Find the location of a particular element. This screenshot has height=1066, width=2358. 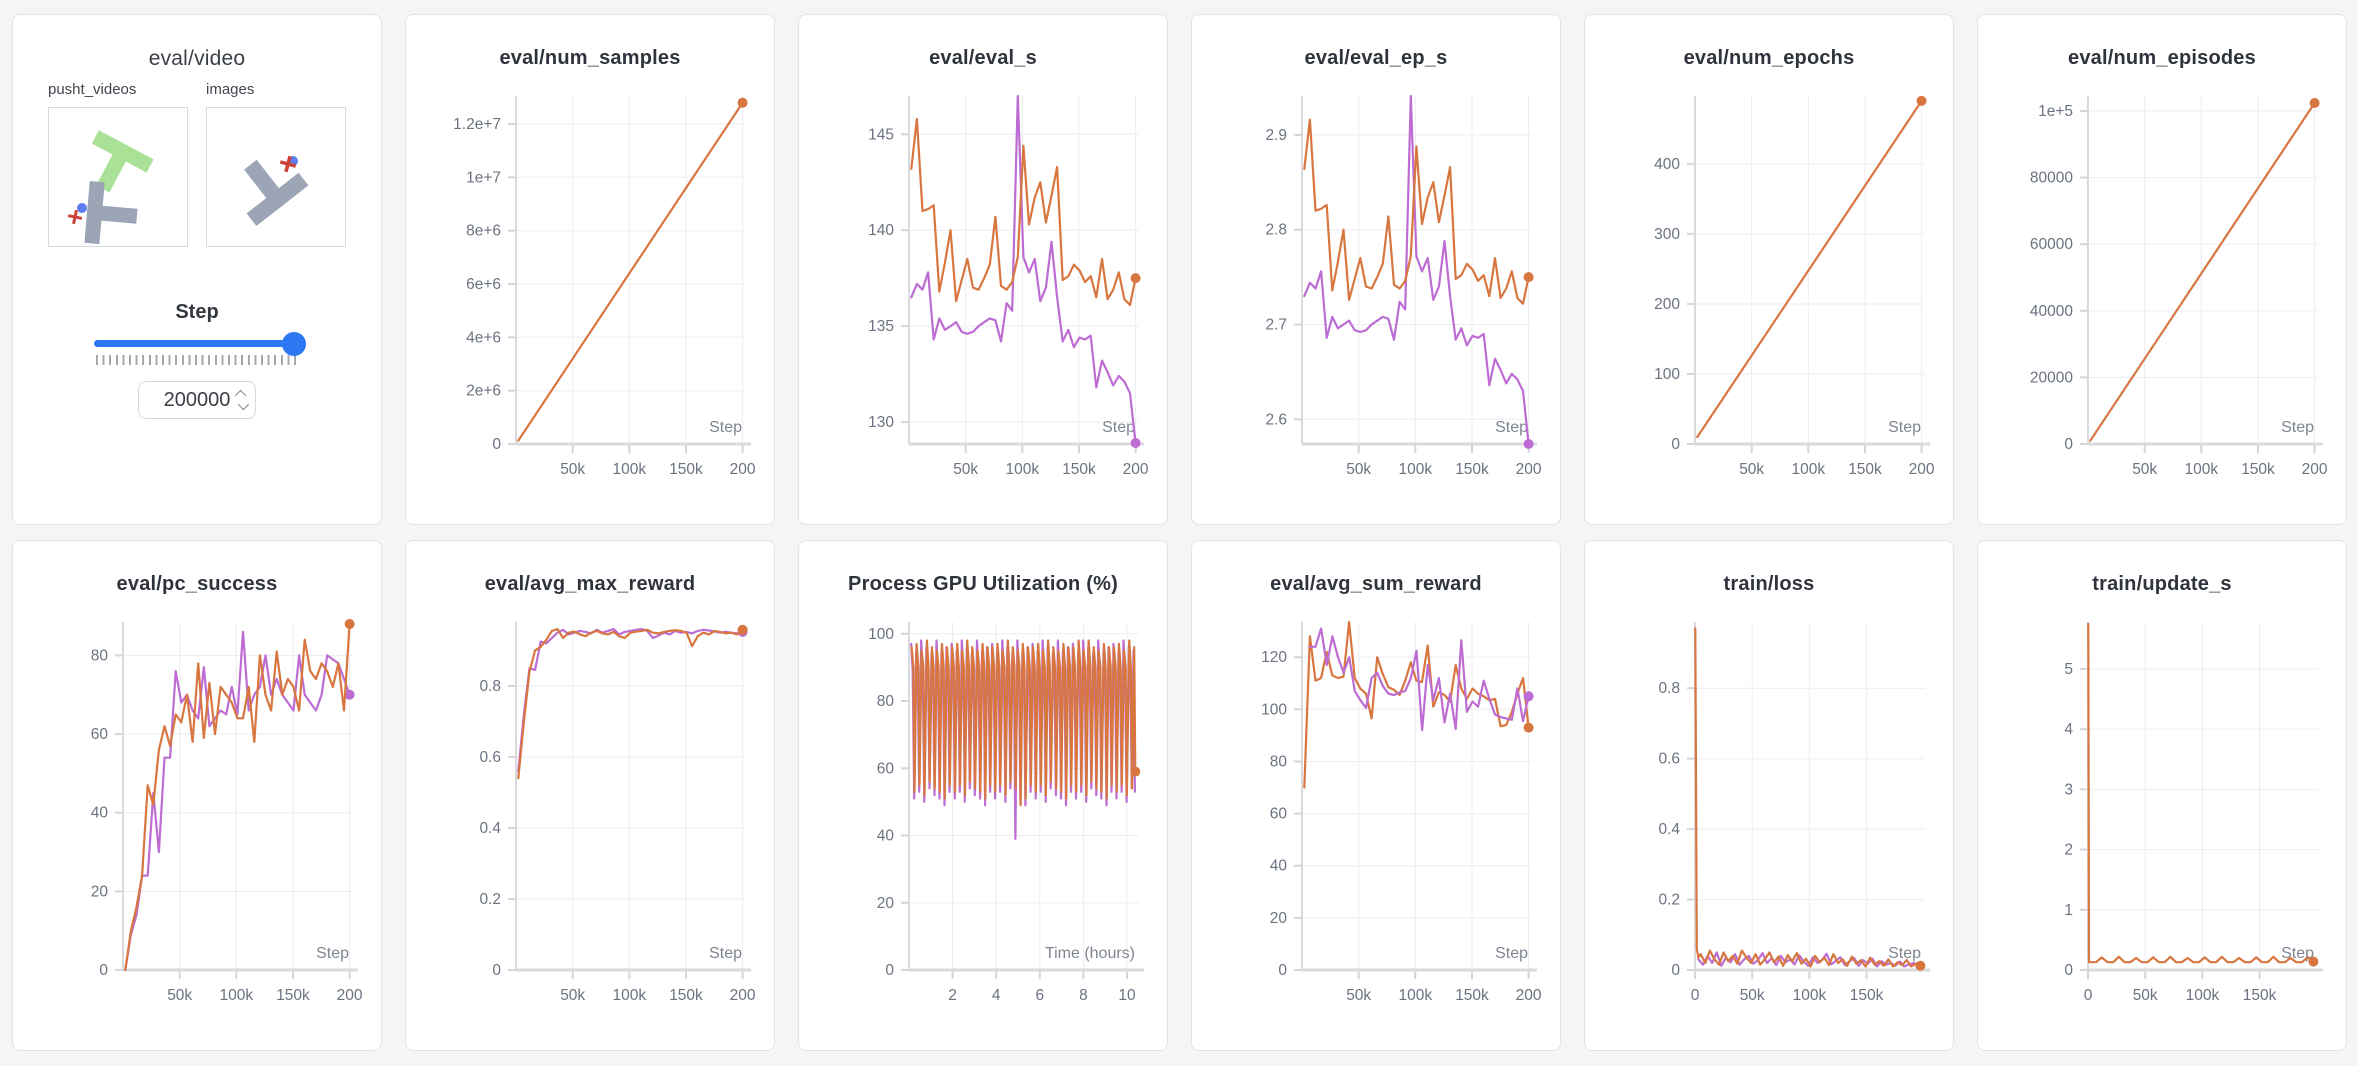

chart-title: train/update_s is located at coordinates (2162, 584).